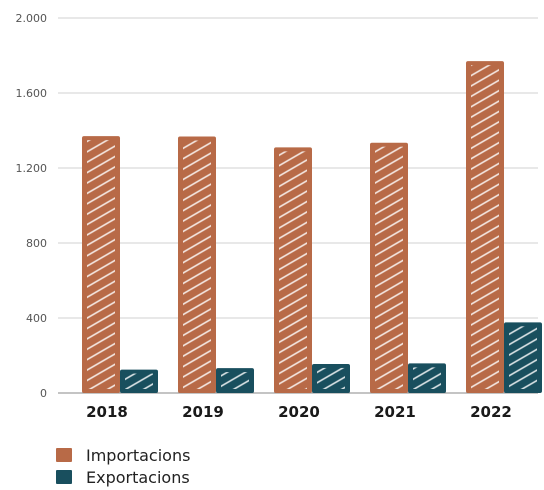 Image resolution: width=544 pixels, height=490 pixels. Describe the element at coordinates (32, 18) in the screenshot. I see `y-tick-label: 2.000` at that location.